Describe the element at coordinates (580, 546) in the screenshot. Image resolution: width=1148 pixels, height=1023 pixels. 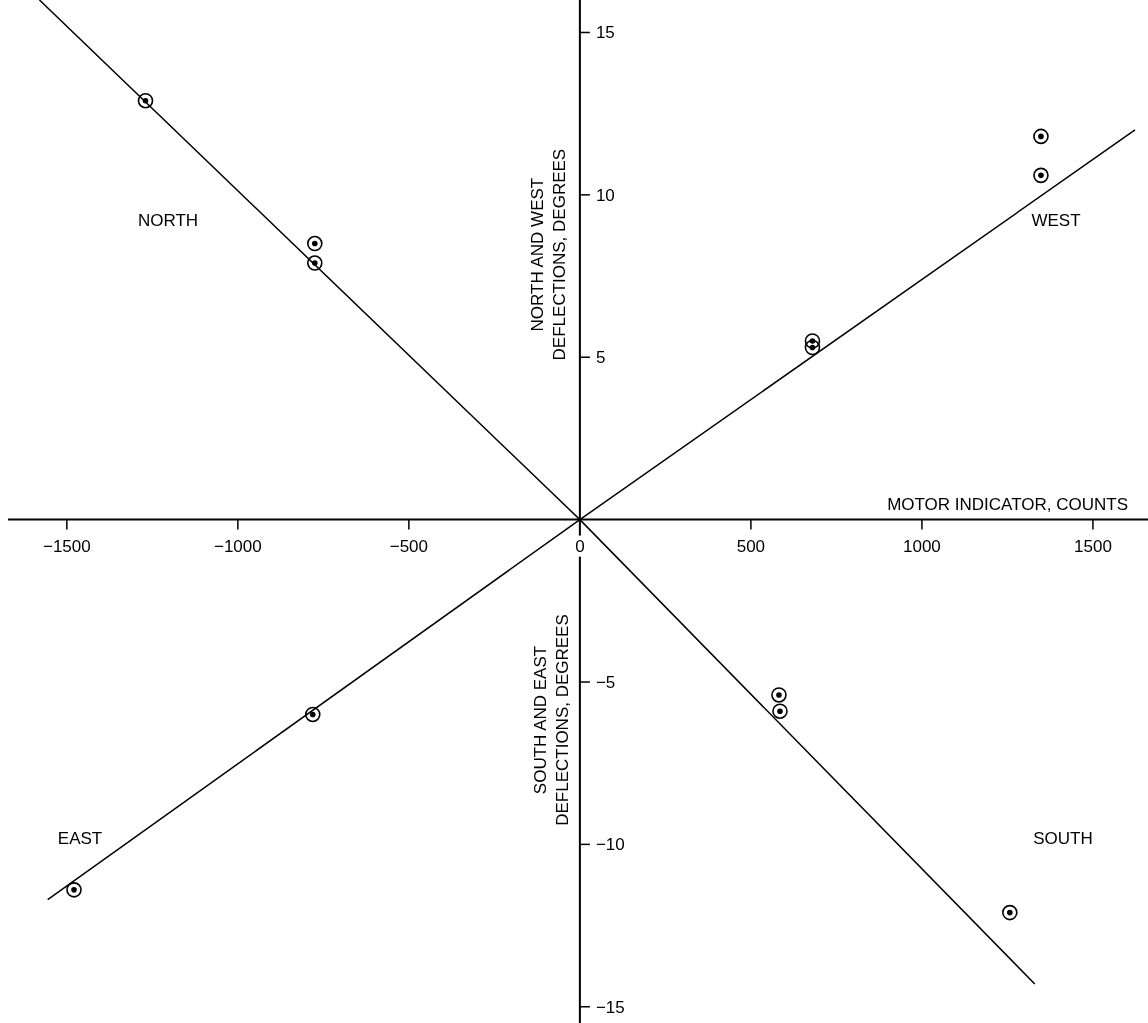
I see `x-tick-label: 0` at that location.